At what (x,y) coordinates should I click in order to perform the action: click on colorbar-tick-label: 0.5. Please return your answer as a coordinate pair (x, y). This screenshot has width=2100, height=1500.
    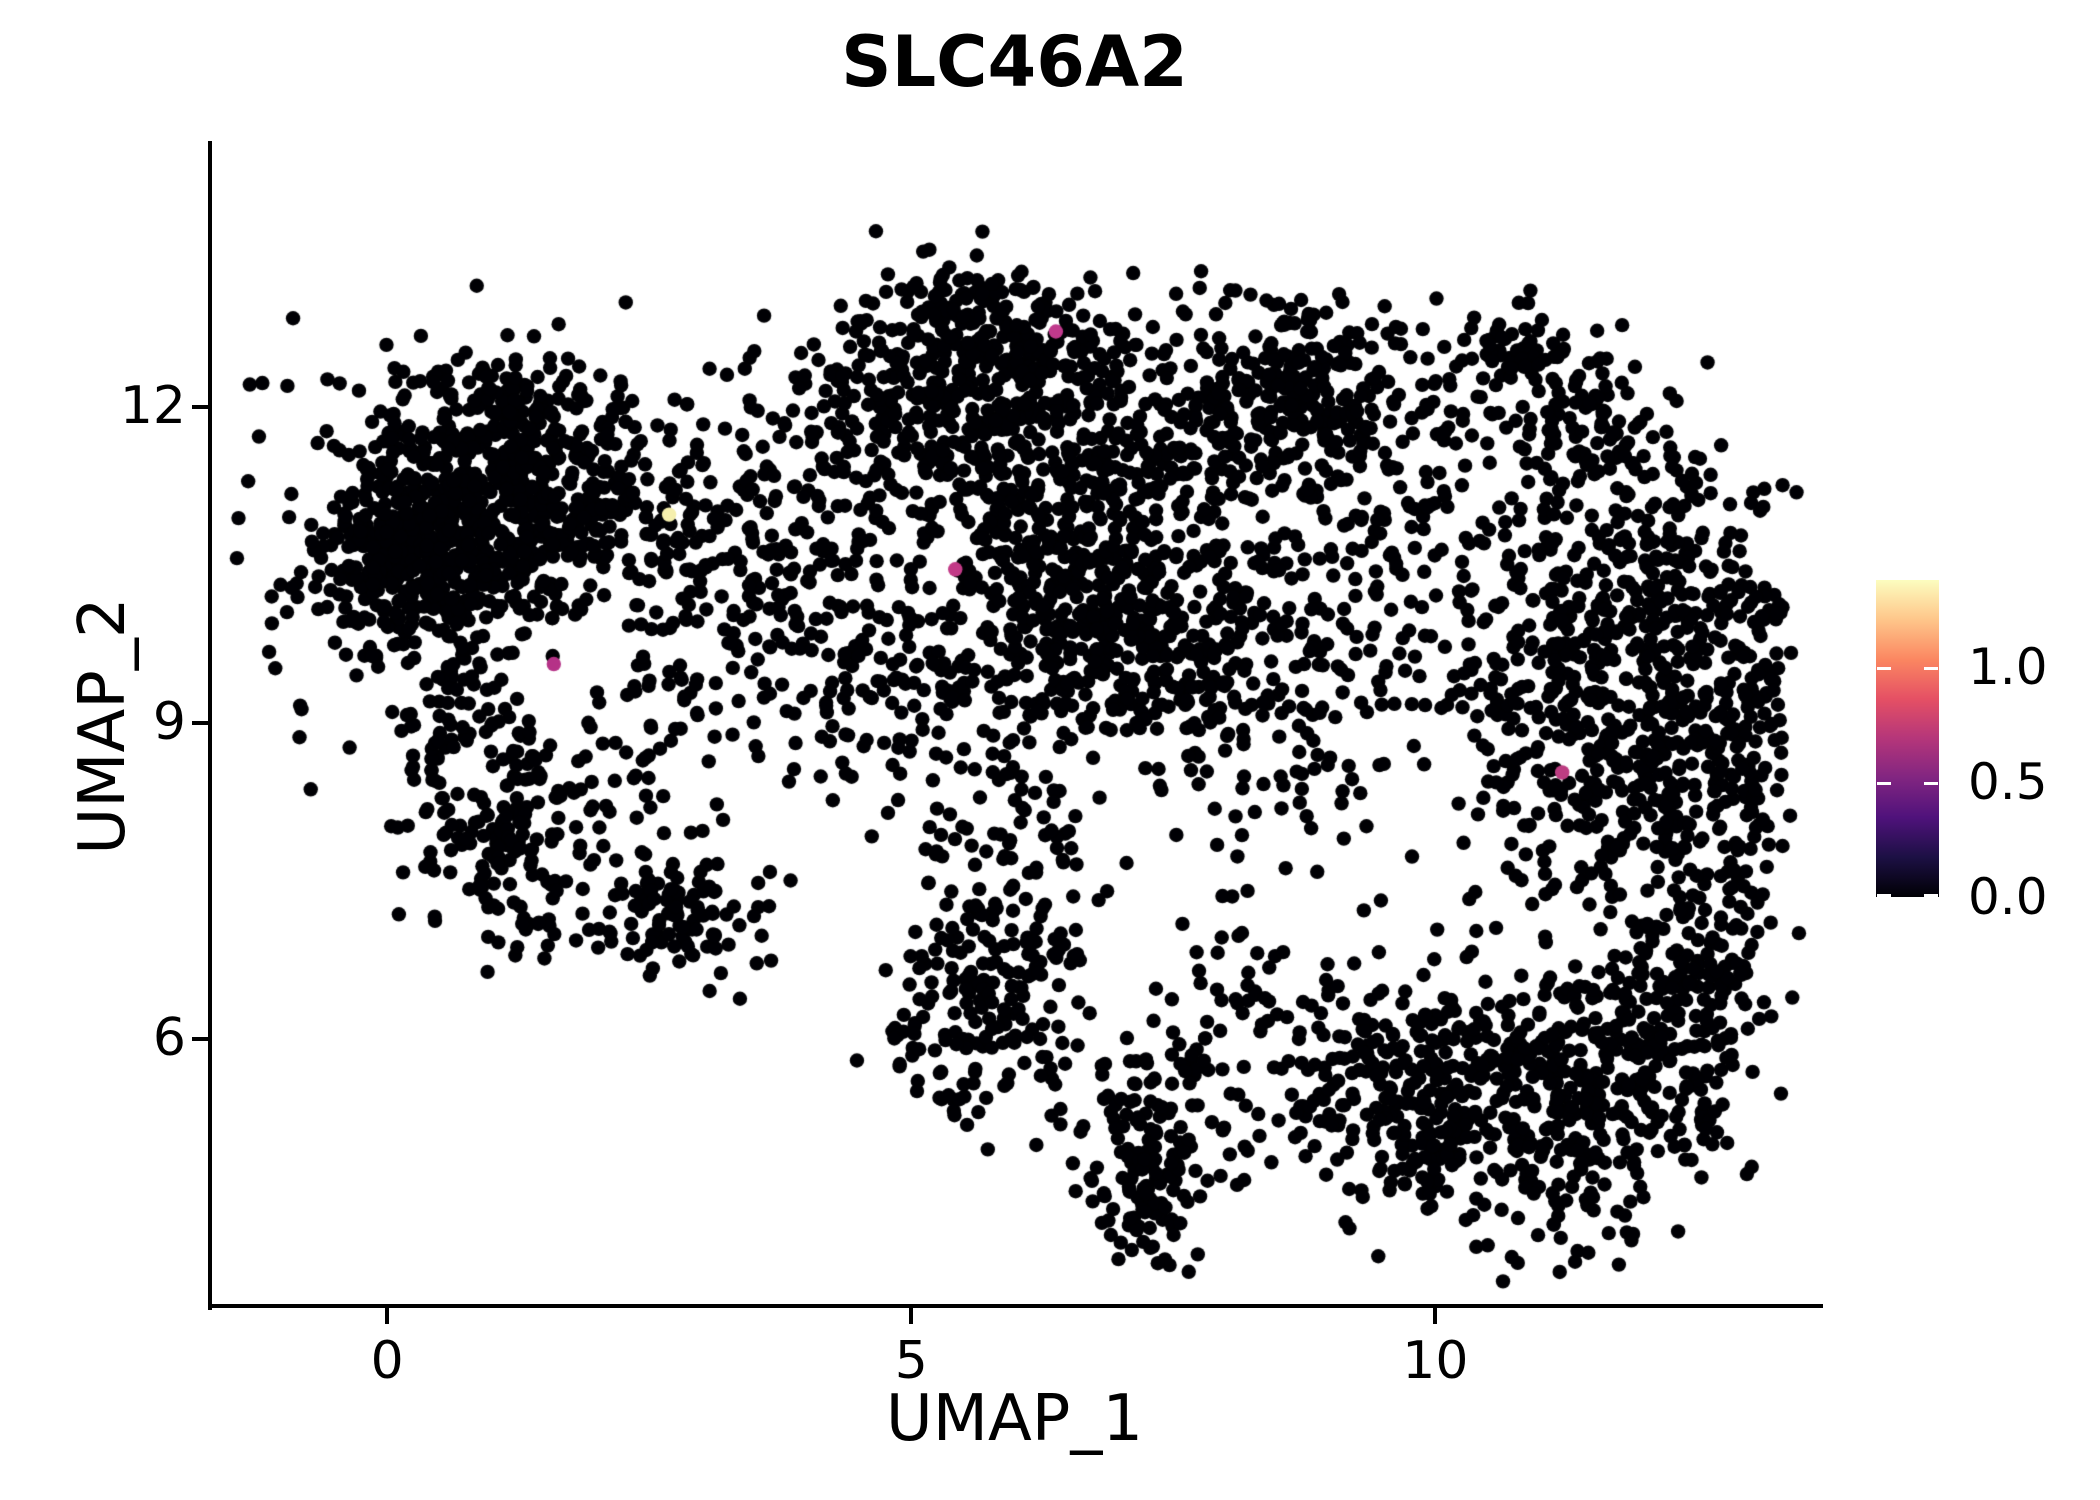
    Looking at the image, I should click on (2008, 782).